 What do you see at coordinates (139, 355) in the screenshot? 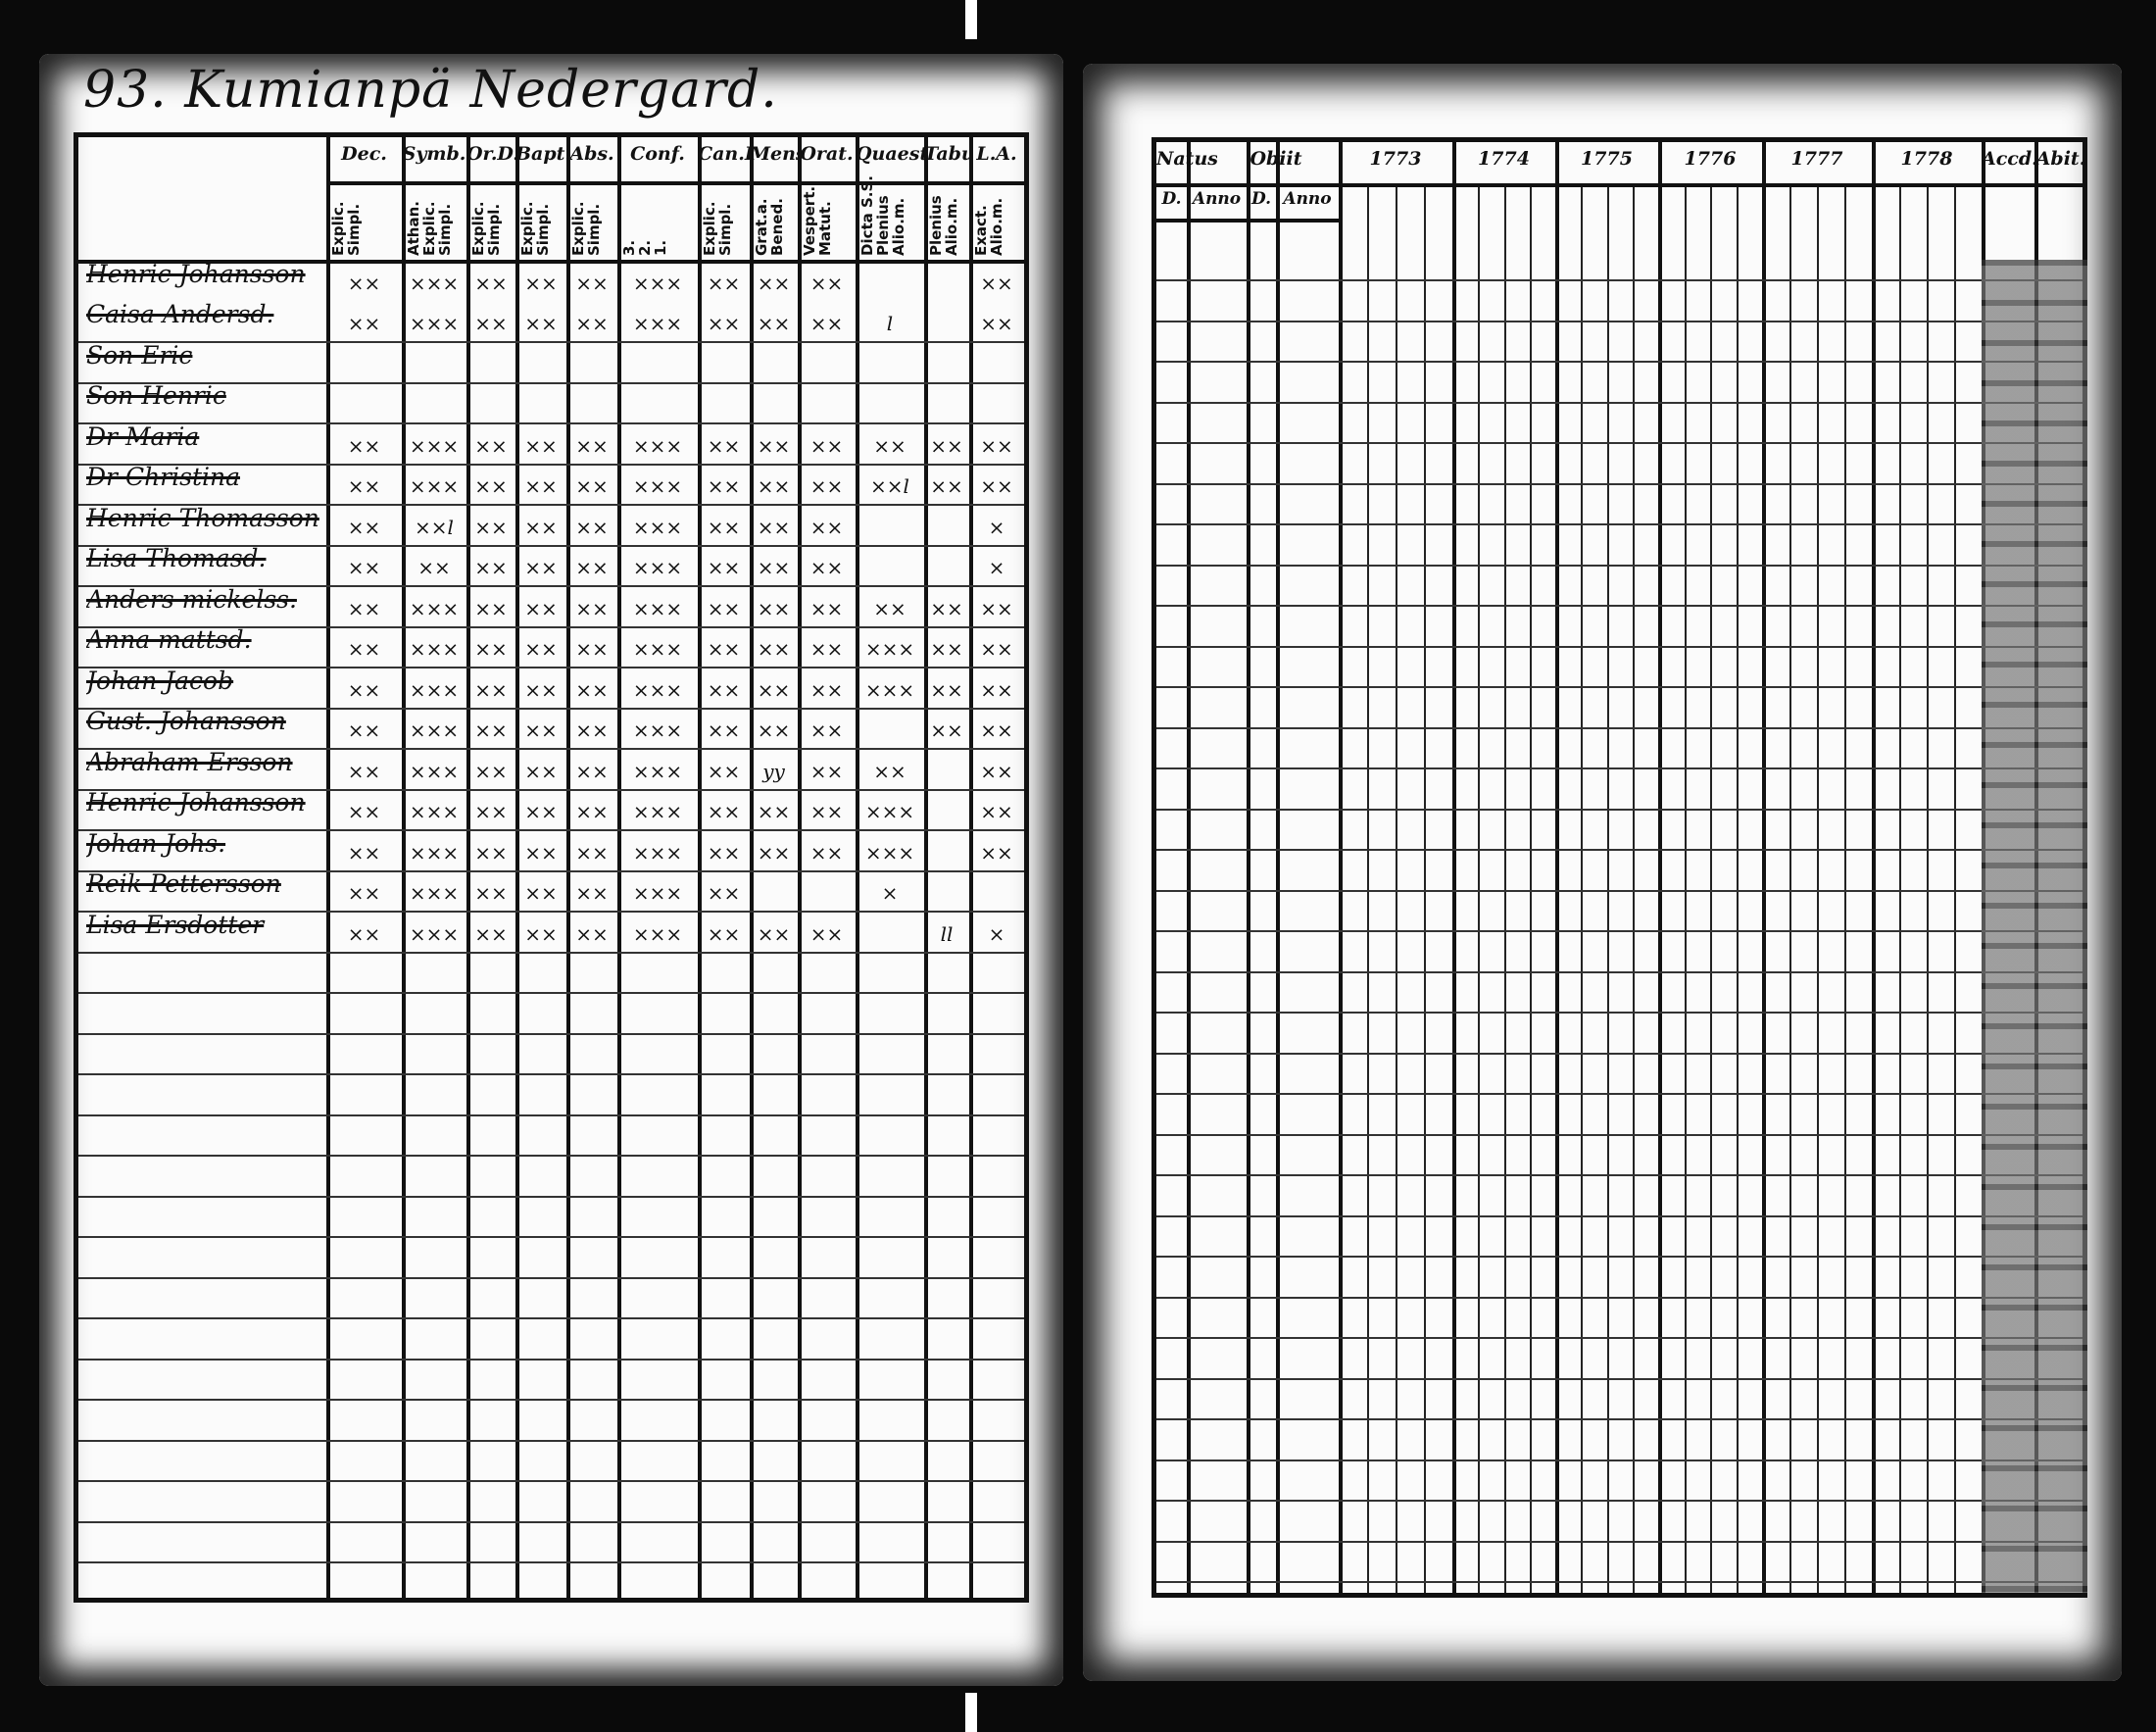
I see `person-name: Son Eric` at bounding box center [139, 355].